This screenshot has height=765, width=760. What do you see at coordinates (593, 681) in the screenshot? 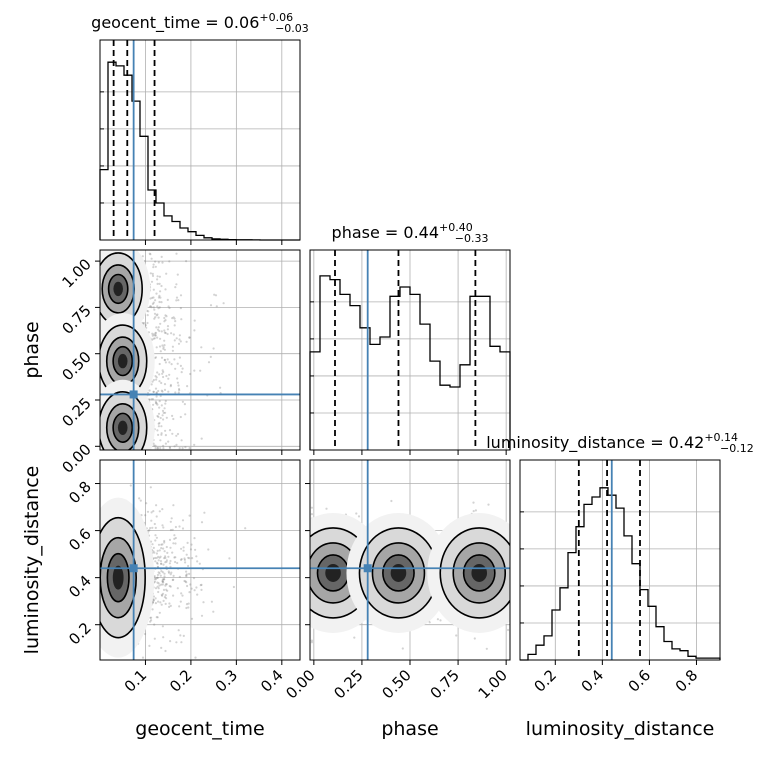
I see `hist-luminosity-distance-xtick-label-1: 0.4` at bounding box center [593, 681].